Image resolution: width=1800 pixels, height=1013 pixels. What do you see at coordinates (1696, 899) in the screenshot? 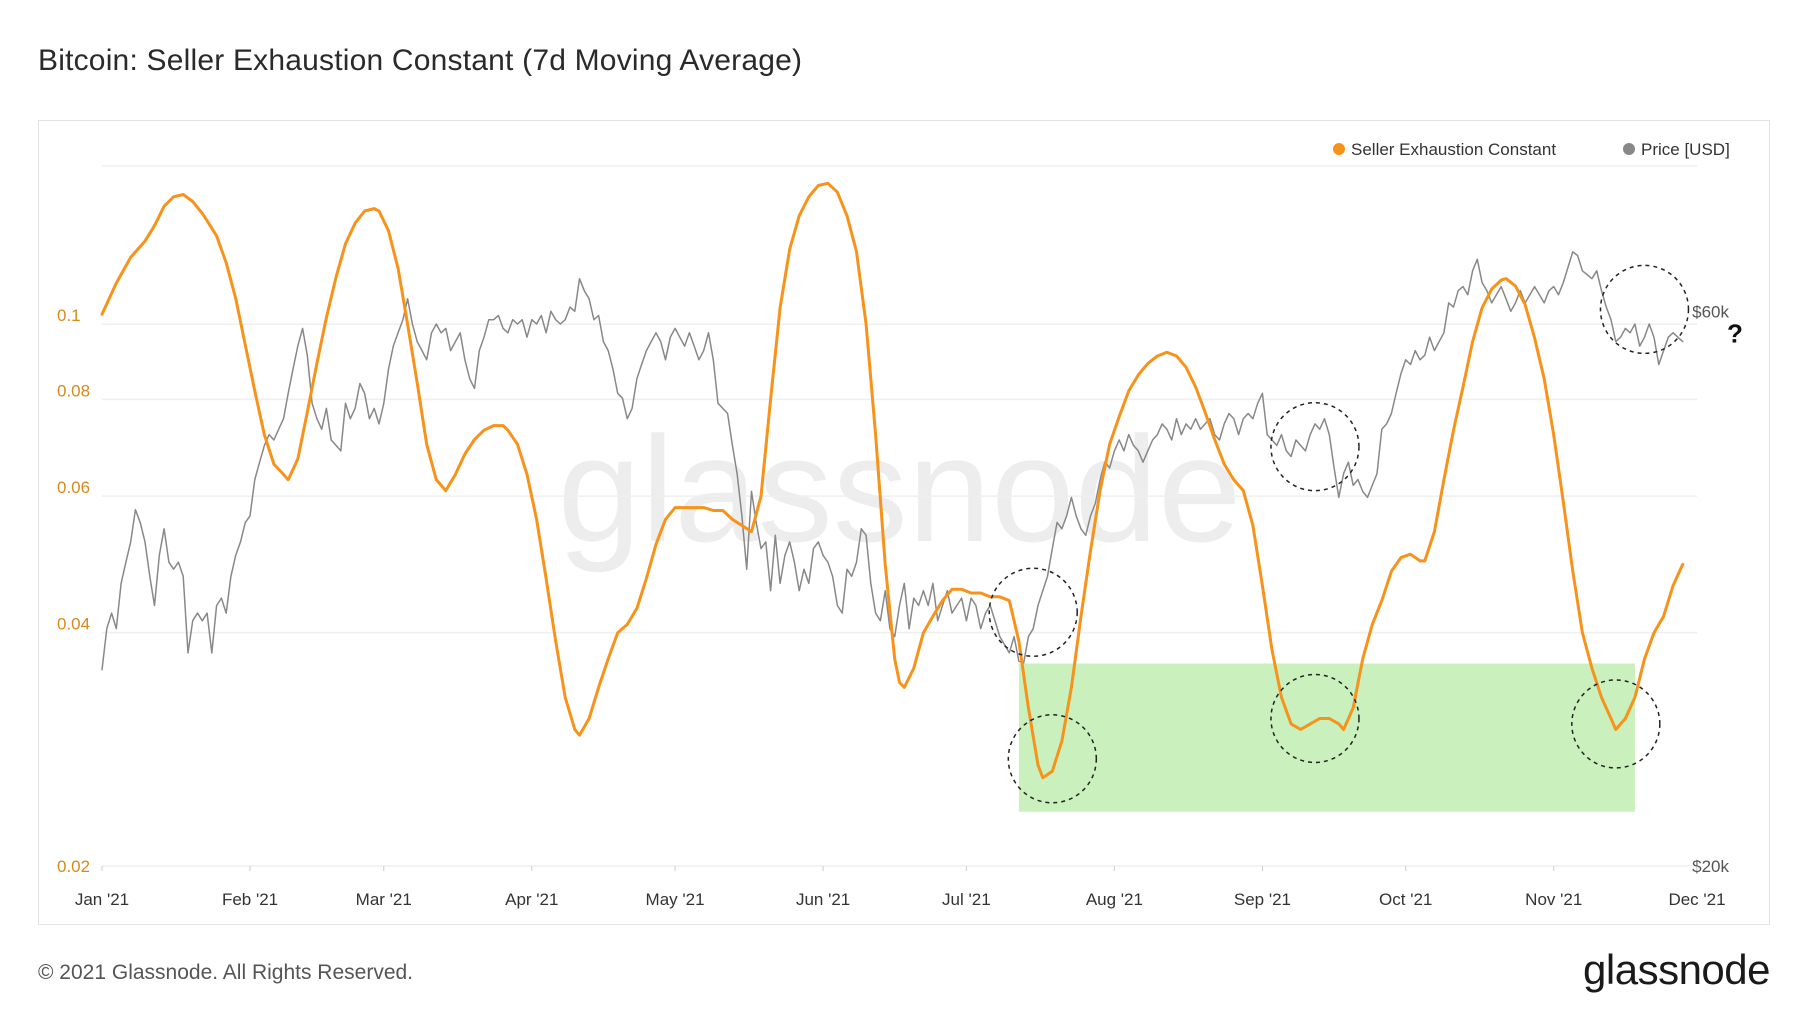
I see `x-tick-label: Dec '21` at bounding box center [1696, 899].